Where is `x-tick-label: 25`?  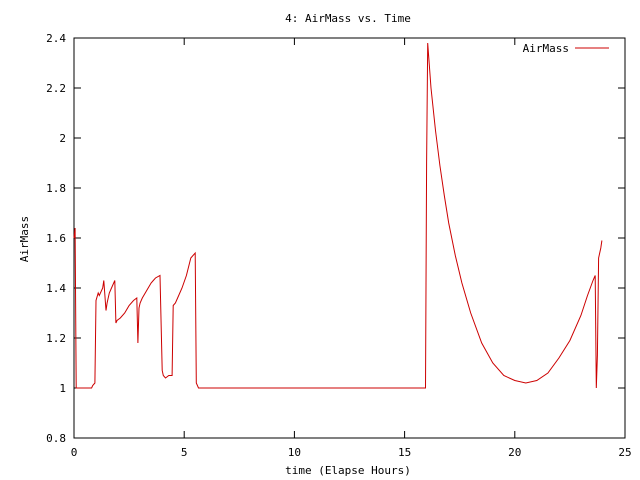 x-tick-label: 25 is located at coordinates (624, 452).